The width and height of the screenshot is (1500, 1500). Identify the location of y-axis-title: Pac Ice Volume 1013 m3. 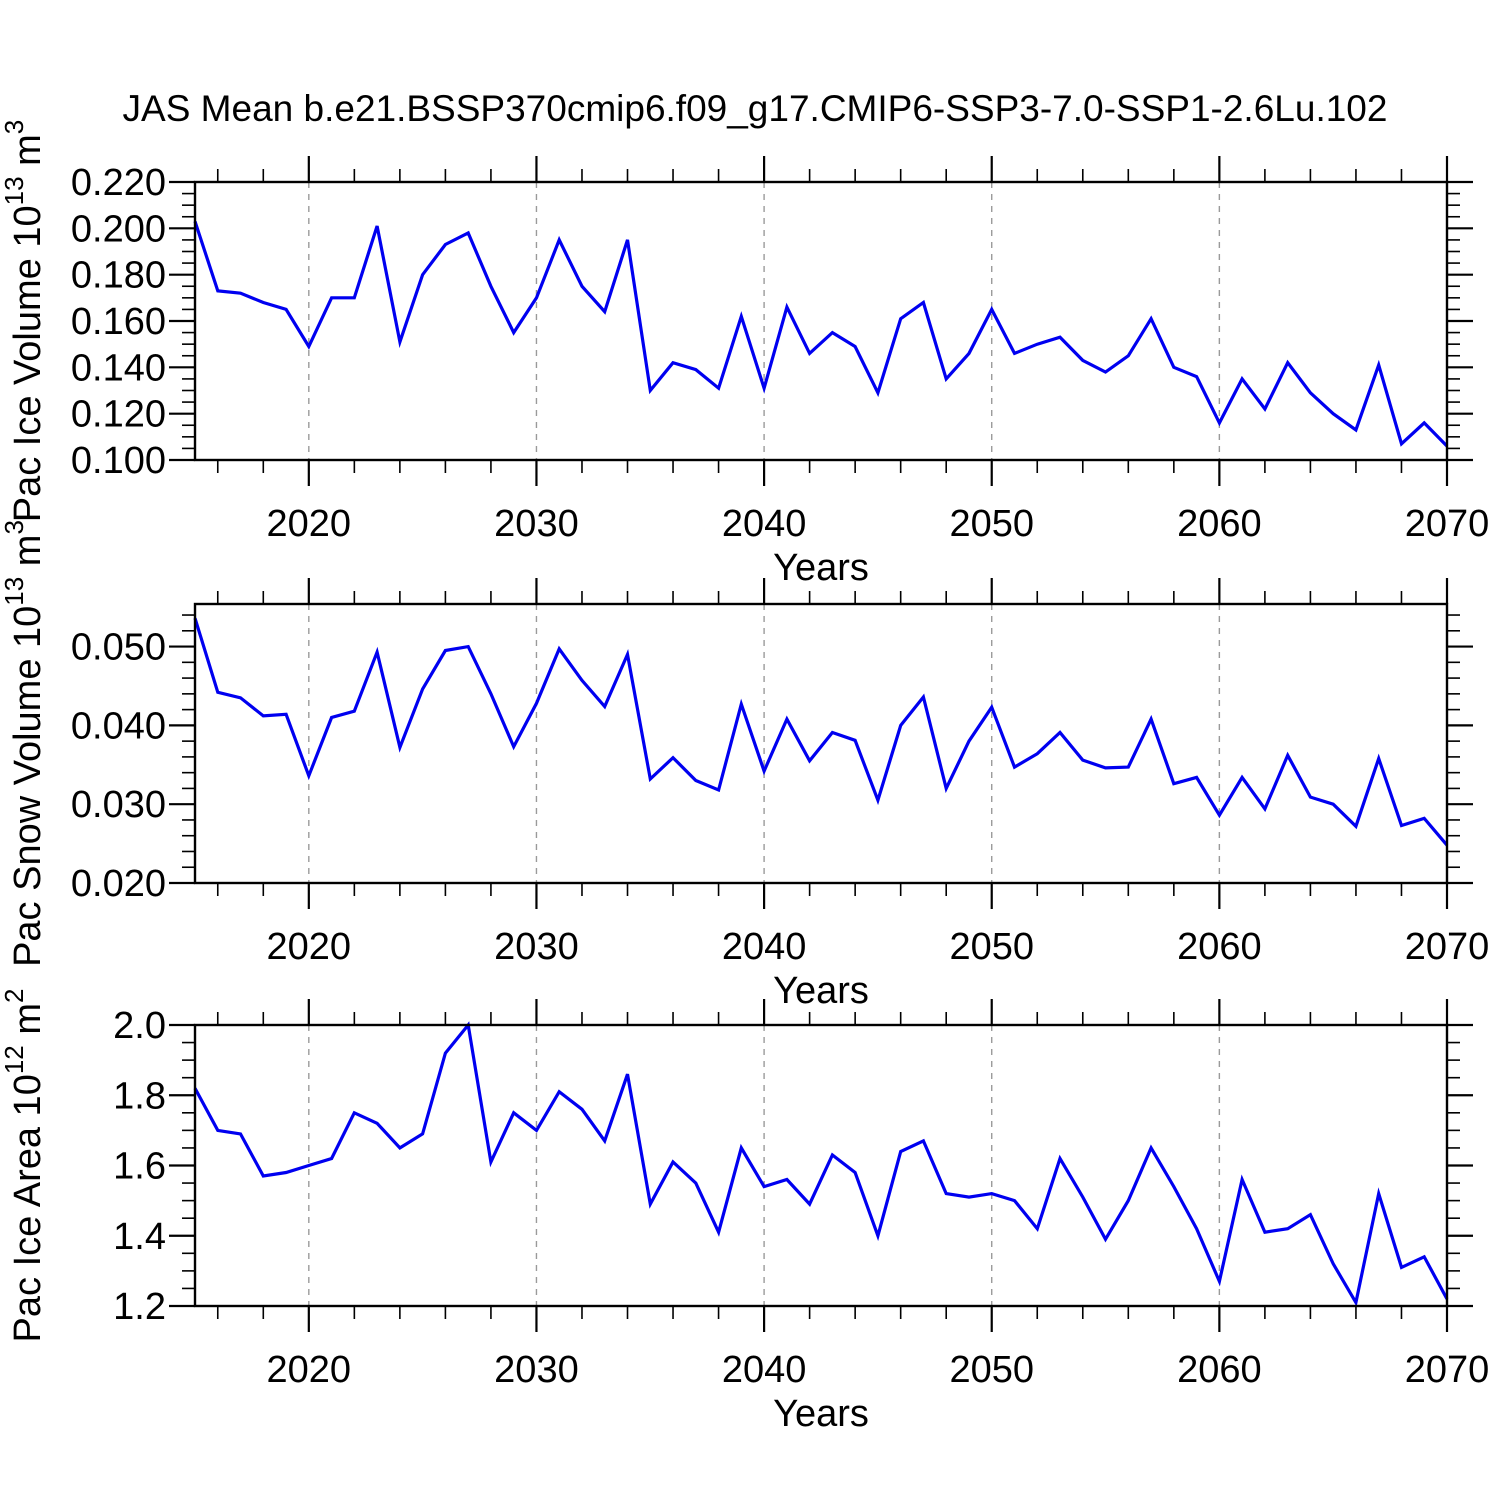
(24, 321).